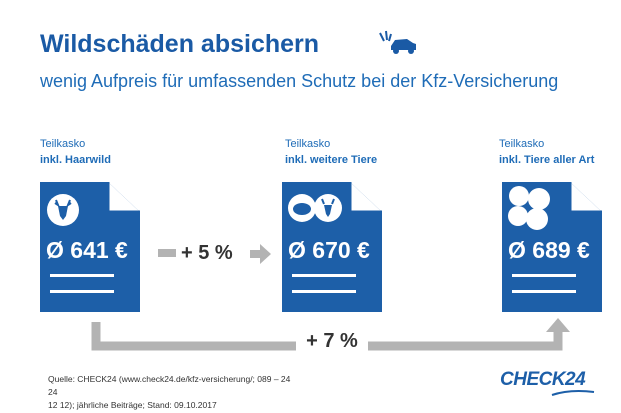  I want to click on gray-bar-icon, so click(167, 253).